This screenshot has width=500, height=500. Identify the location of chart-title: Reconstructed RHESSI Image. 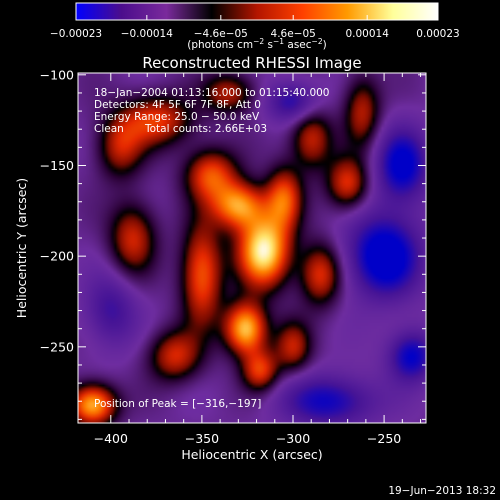
(251, 63).